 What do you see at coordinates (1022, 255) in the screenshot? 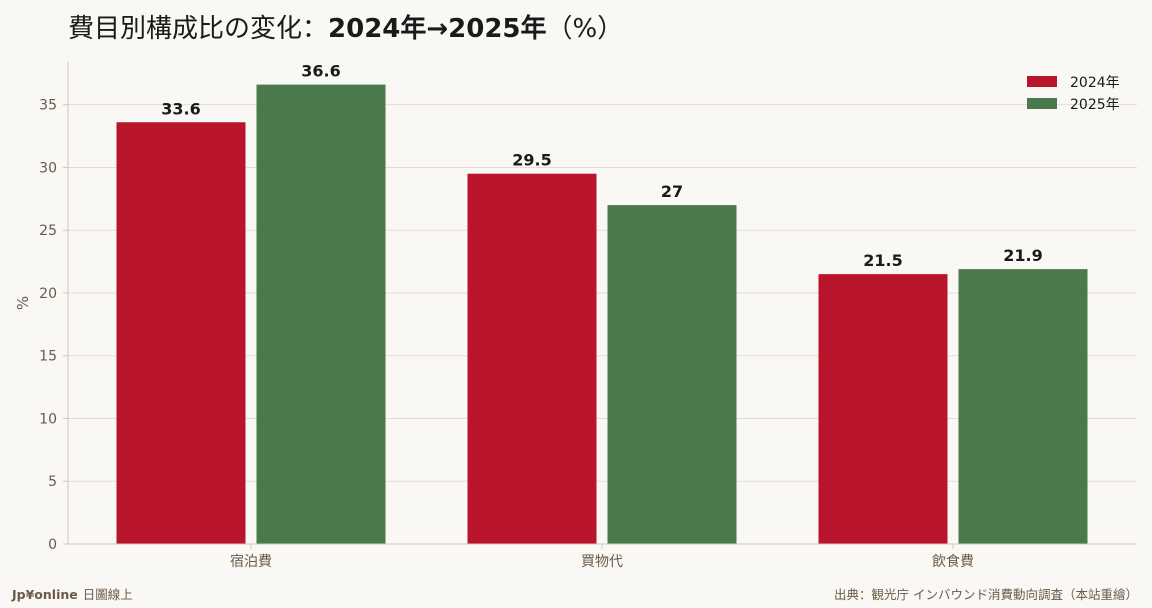
I see `data-label: 21.9` at bounding box center [1022, 255].